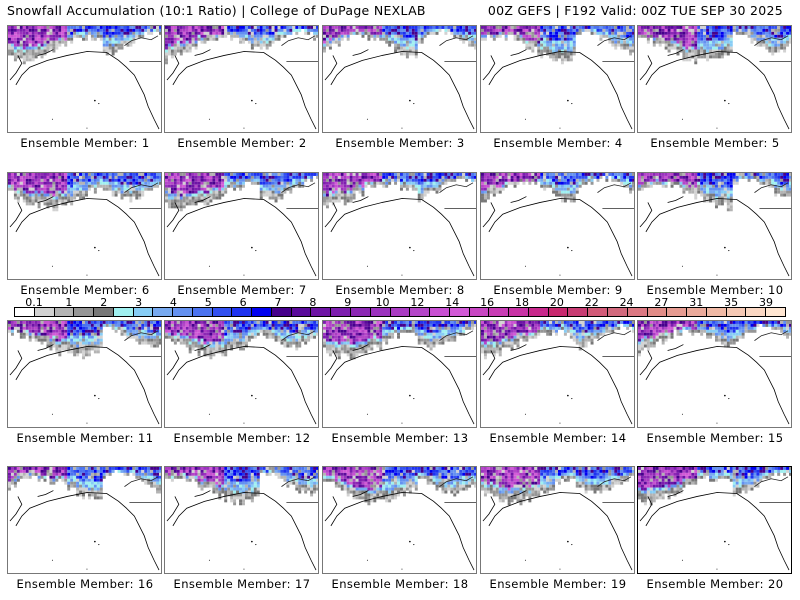 This screenshot has height=600, width=800. Describe the element at coordinates (85, 143) in the screenshot. I see `ensemble-member-label: Ensemble Member: 1` at that location.